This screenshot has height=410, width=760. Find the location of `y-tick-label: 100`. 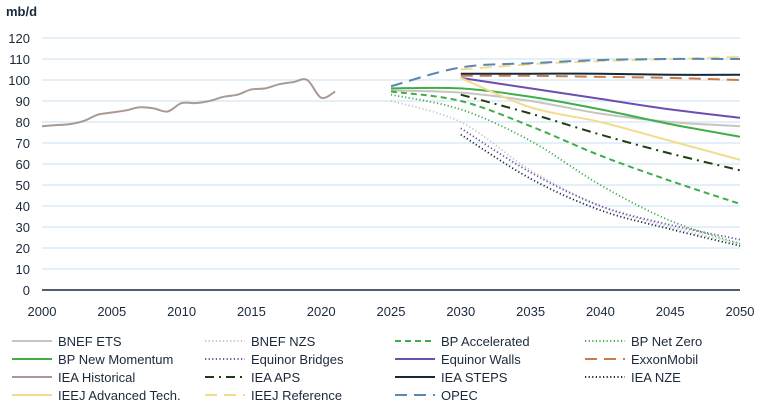

y-tick-label: 100 is located at coordinates (19, 80).